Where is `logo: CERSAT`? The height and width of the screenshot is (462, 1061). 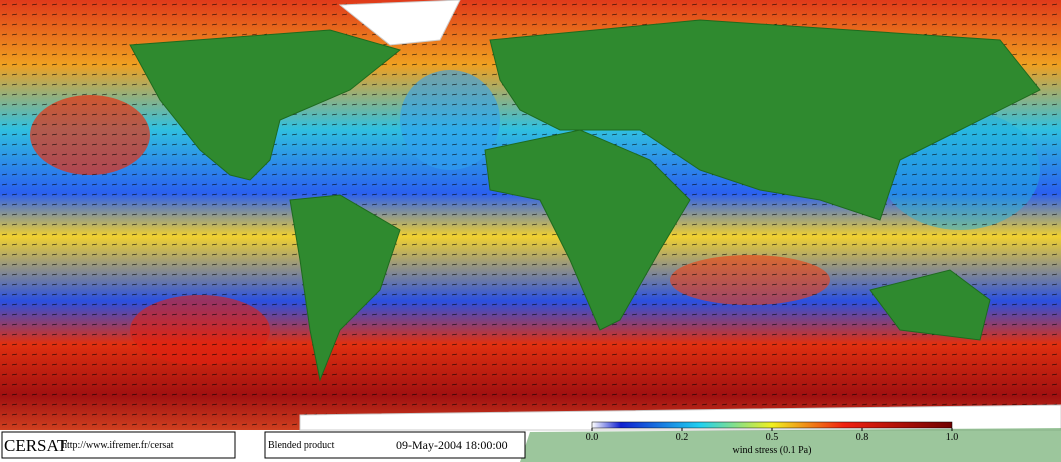
logo: CERSAT is located at coordinates (36, 445).